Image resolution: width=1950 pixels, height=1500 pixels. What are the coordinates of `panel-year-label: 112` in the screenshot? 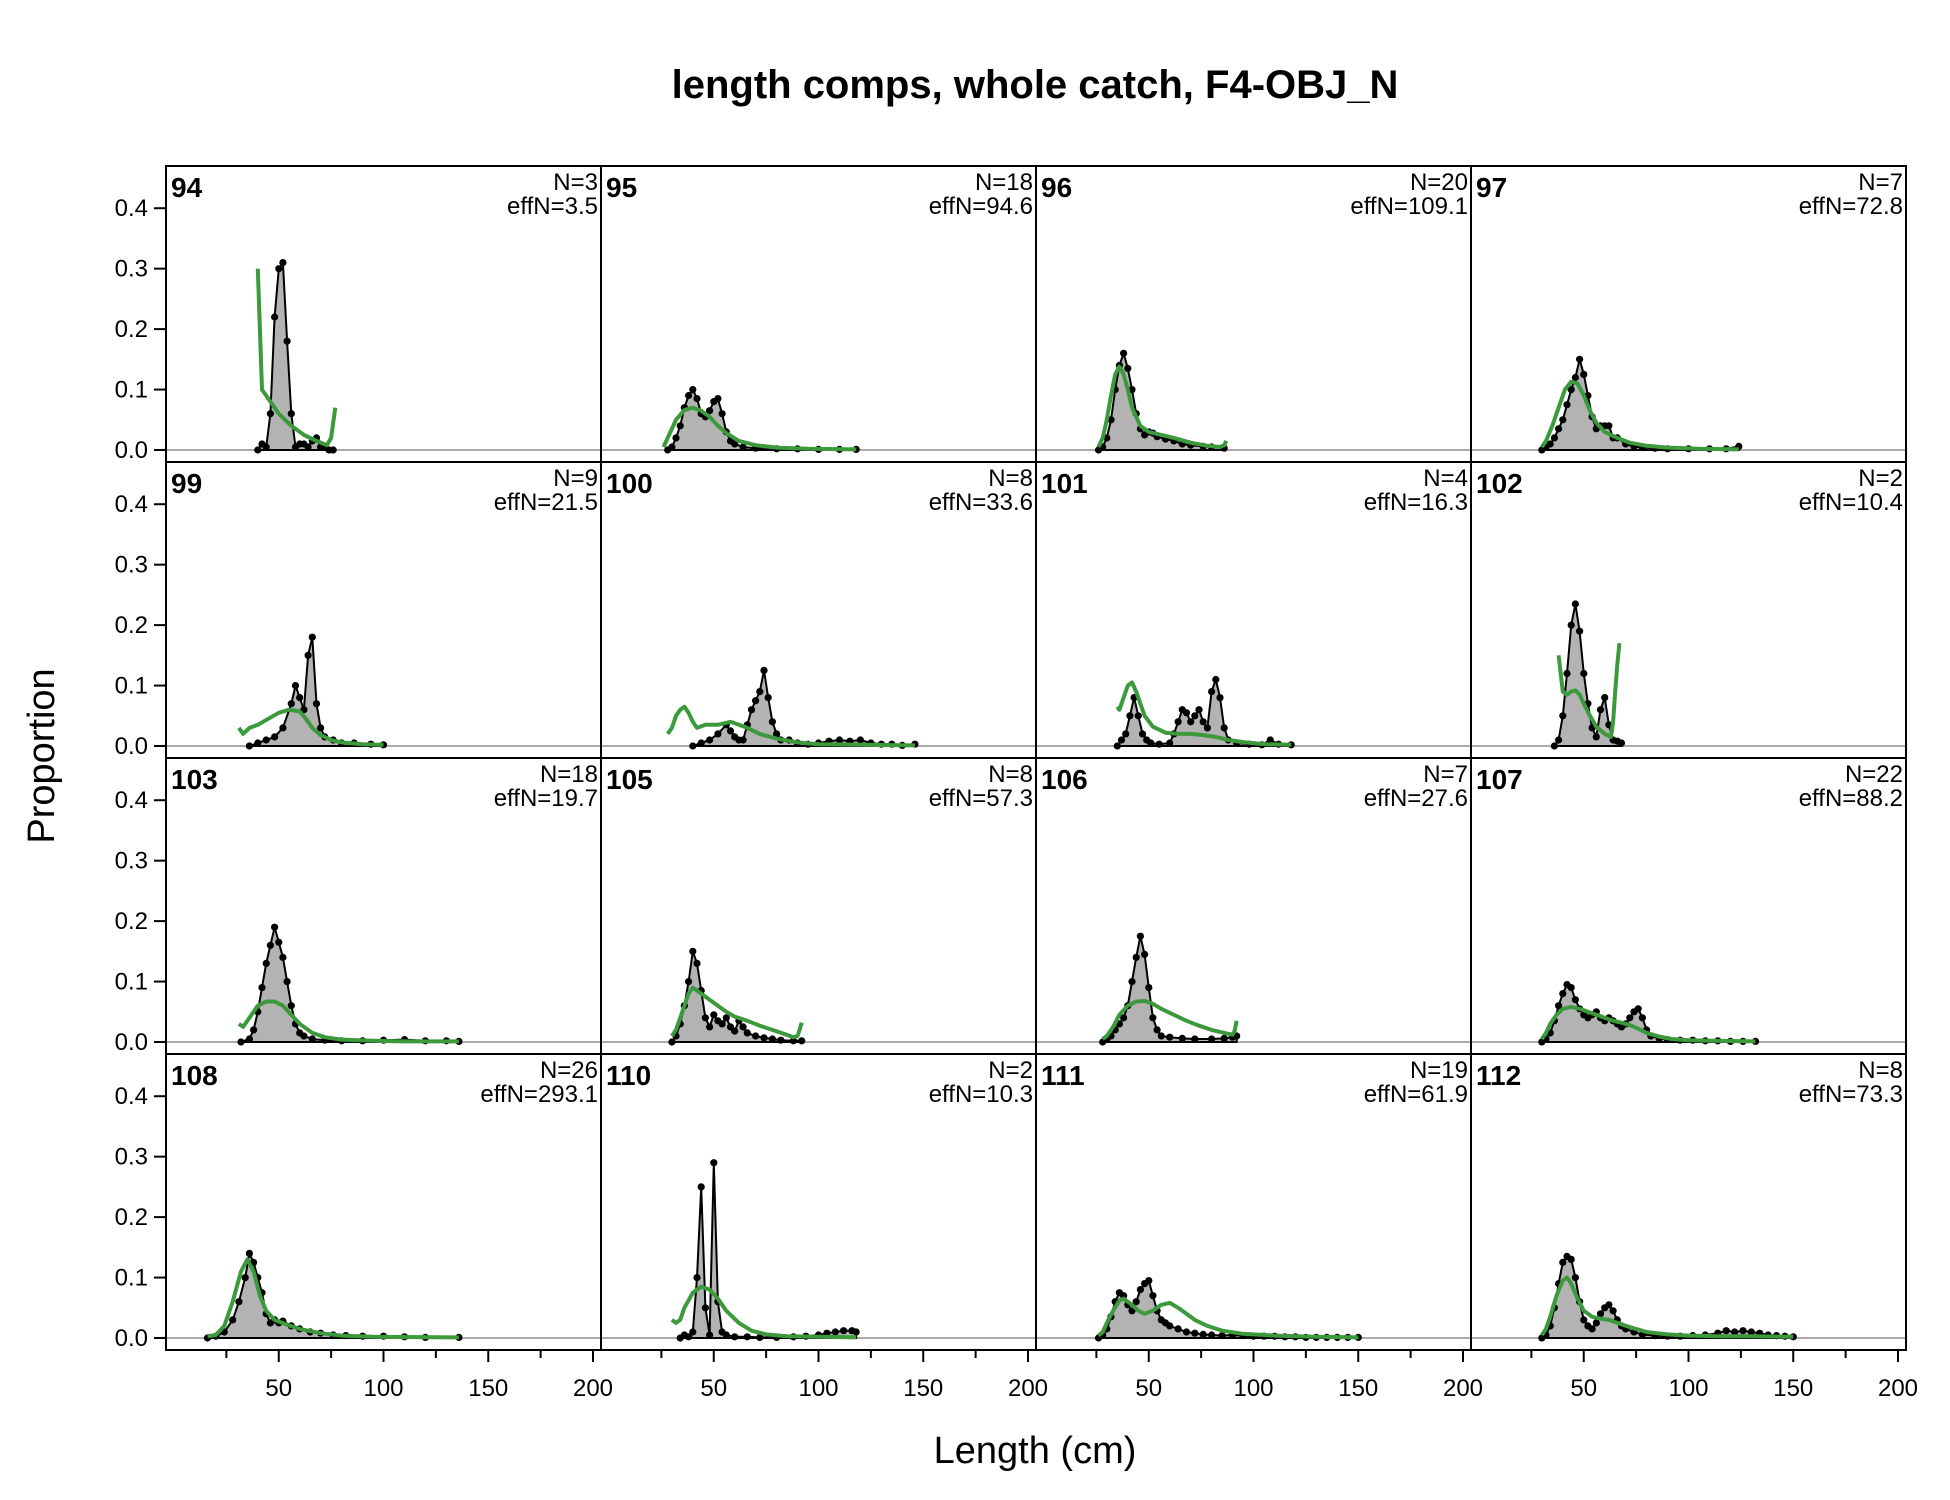 It's located at (1498, 1075).